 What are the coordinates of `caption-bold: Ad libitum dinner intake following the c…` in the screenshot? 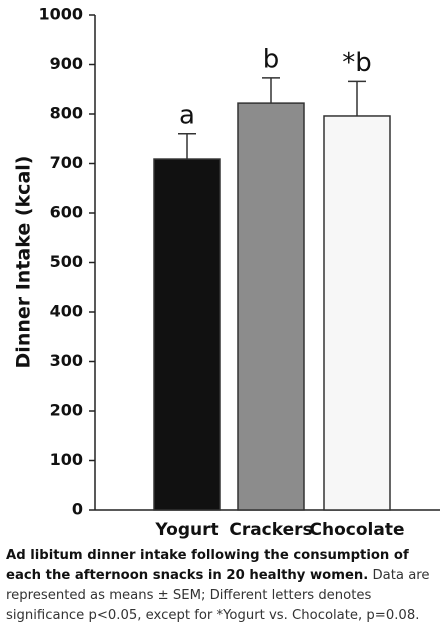 It's located at (207, 565).